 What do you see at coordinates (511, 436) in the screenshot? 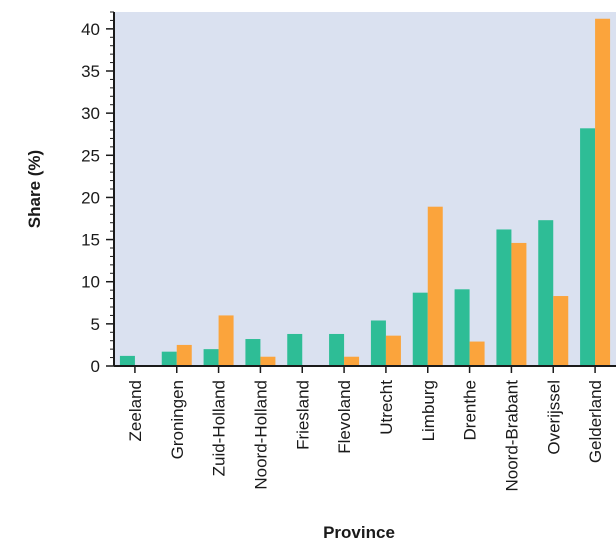
I see `x-tick-label: Noord-Brabant` at bounding box center [511, 436].